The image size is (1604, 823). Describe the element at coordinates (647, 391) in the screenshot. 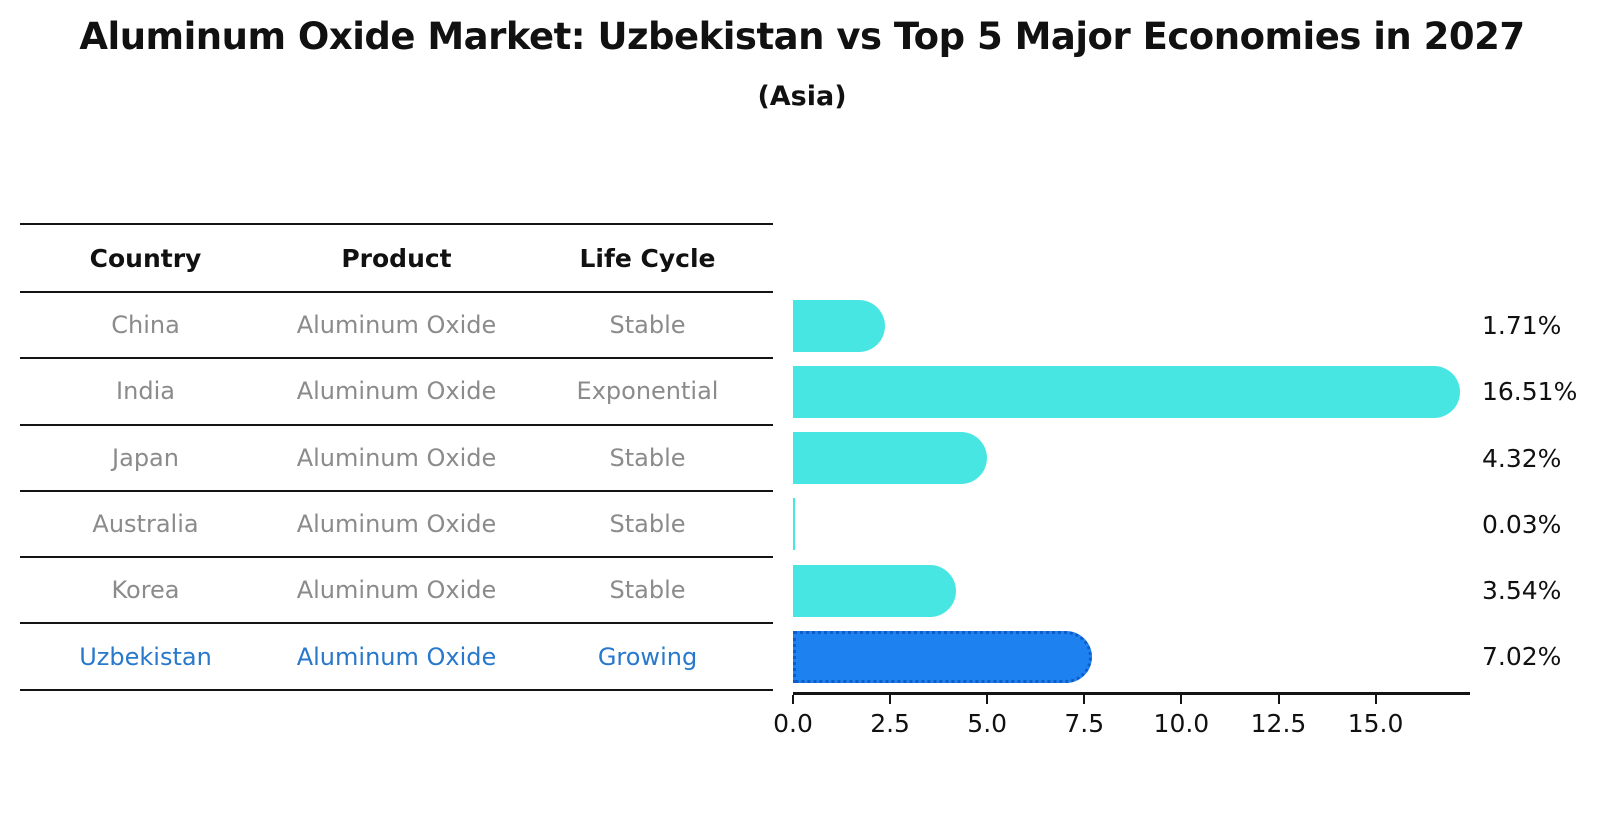

I see `cell-life-cycle: Exponential` at that location.